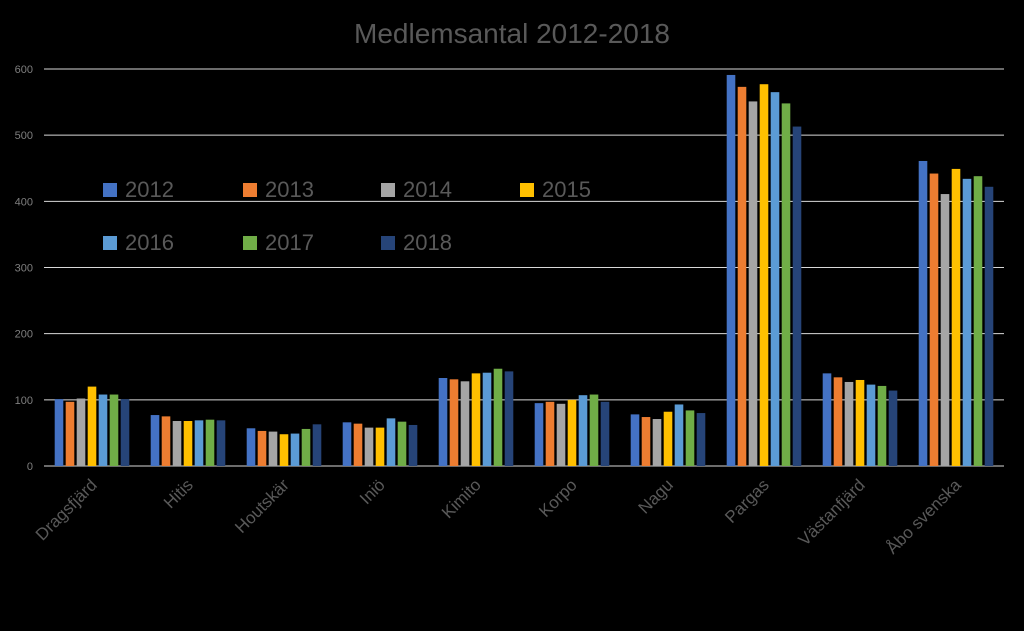  What do you see at coordinates (555, 190) in the screenshot?
I see `legend-item-2015: 2015` at bounding box center [555, 190].